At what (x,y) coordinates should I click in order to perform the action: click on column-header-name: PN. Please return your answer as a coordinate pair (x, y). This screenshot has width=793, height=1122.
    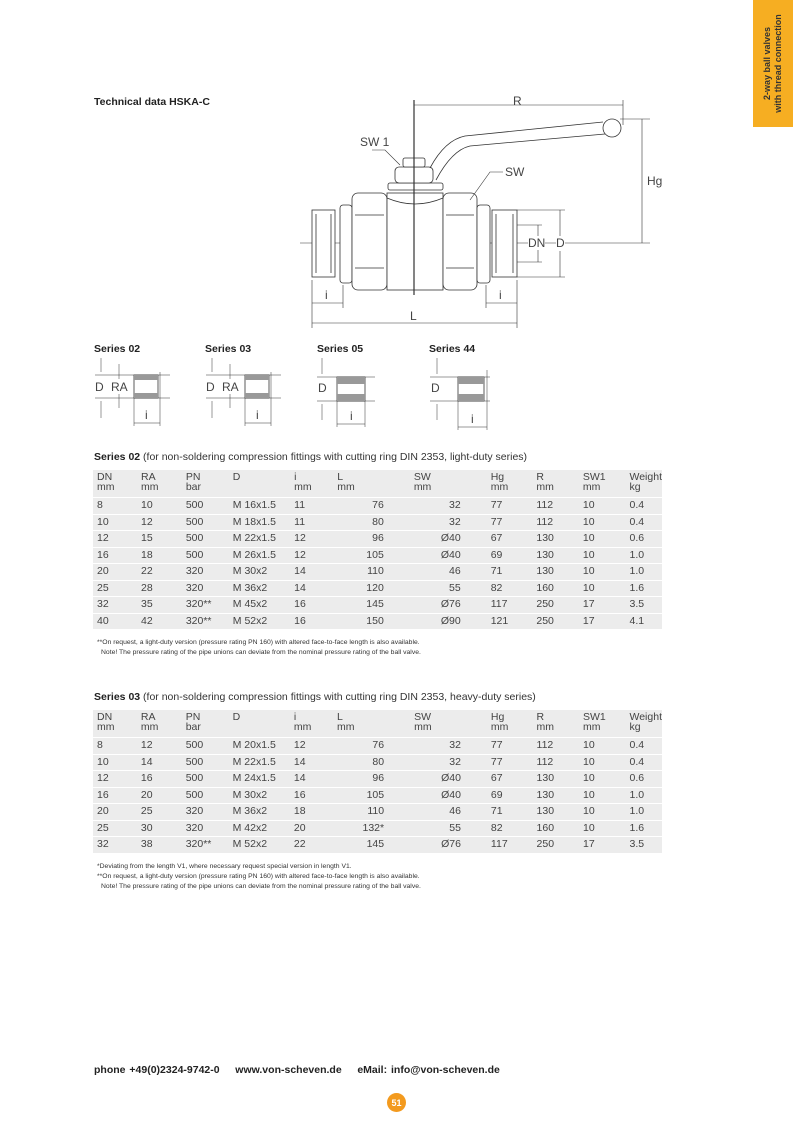
    Looking at the image, I should click on (193, 477).